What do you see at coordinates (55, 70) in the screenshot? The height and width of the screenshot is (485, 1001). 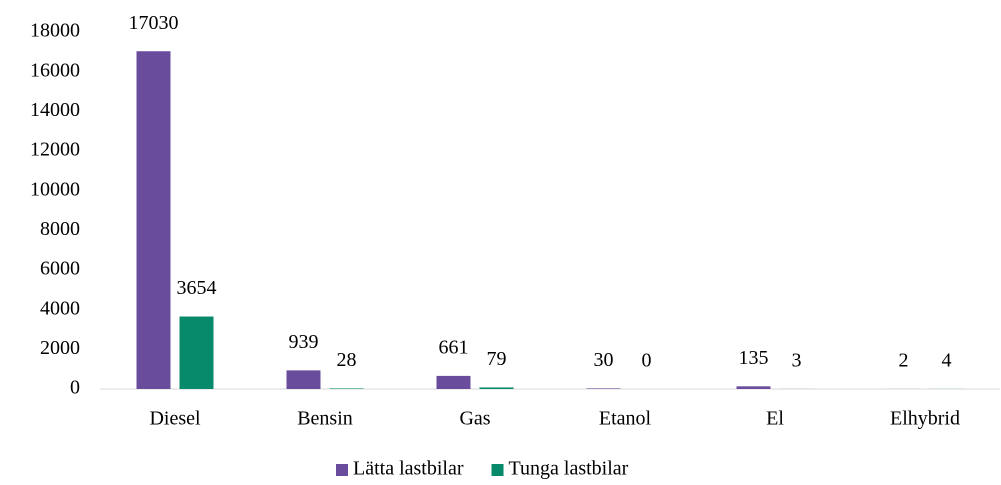 I see `y-tick-label: 16000` at bounding box center [55, 70].